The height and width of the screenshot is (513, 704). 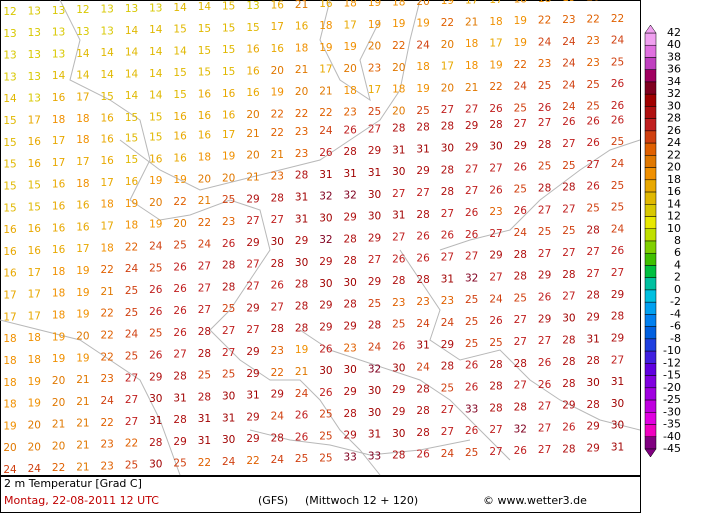 I want to click on temperature-value: 21, so click(x=325, y=91).